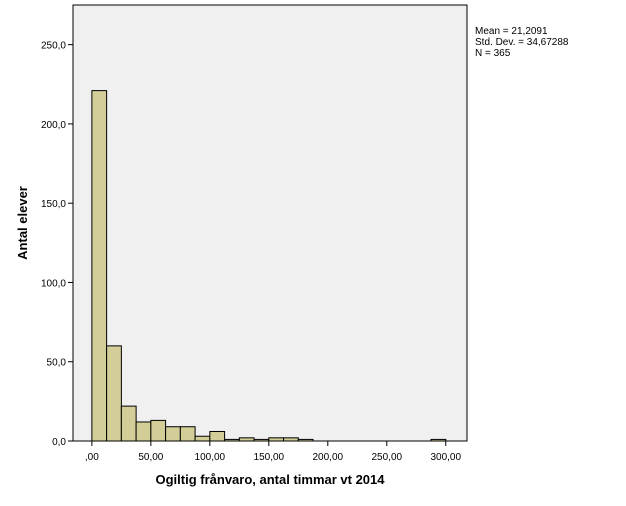 The image size is (626, 506). What do you see at coordinates (511, 31) in the screenshot?
I see `stat-mean: Mean = 21,2091` at bounding box center [511, 31].